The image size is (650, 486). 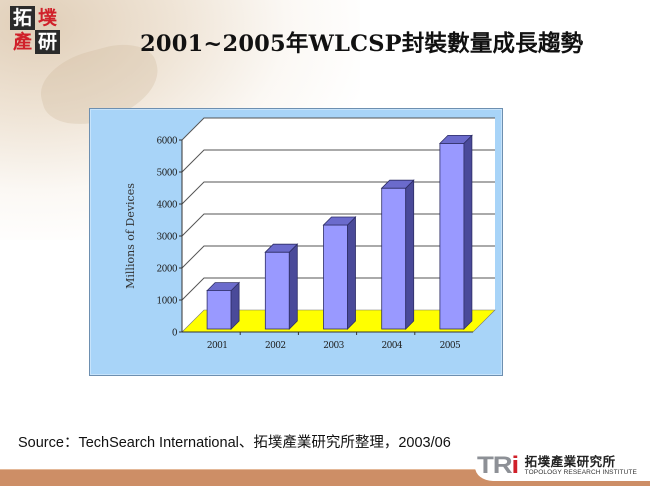 I want to click on slide-title: 2001~2005年WLCSP封裝數量成長趨勢, so click(x=362, y=44).